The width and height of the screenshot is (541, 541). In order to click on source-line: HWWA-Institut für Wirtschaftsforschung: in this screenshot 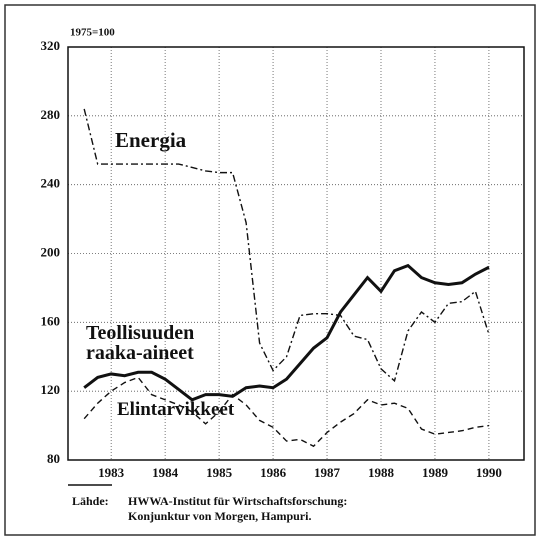, I will do `click(237, 501)`.